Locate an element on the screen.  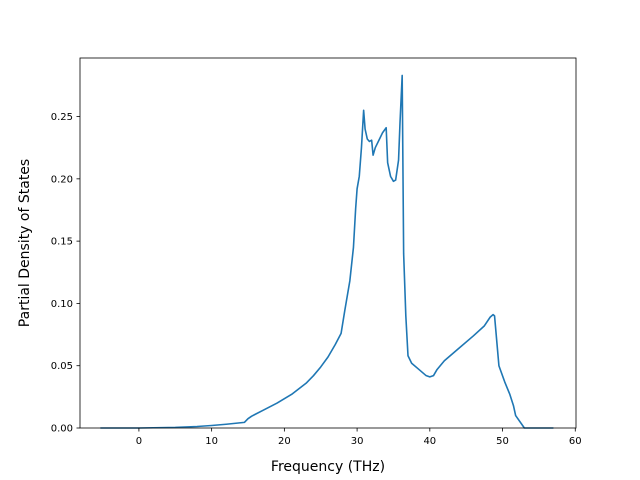
y-tick-label: 0.25 is located at coordinates (62, 117).